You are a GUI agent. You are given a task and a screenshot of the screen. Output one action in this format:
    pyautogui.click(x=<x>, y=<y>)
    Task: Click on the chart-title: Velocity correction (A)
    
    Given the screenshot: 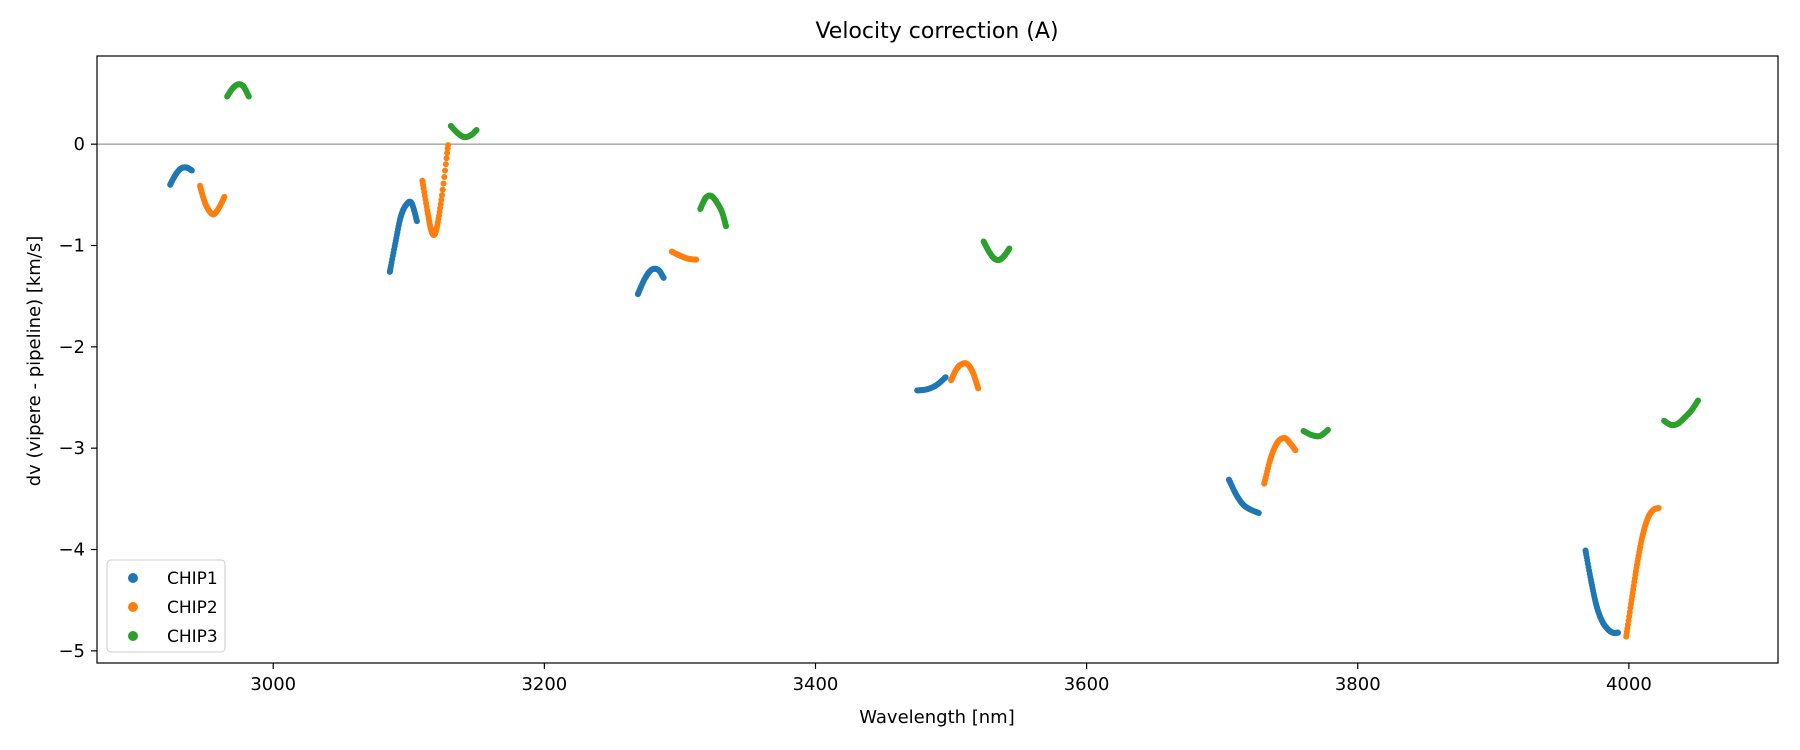 What is the action you would take?
    pyautogui.click(x=936, y=31)
    